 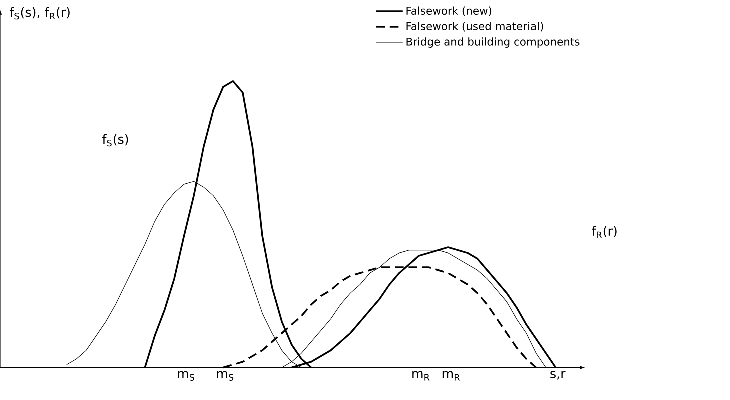 What do you see at coordinates (115, 140) in the screenshot?
I see `annotation: f$_{S}$(s)` at bounding box center [115, 140].